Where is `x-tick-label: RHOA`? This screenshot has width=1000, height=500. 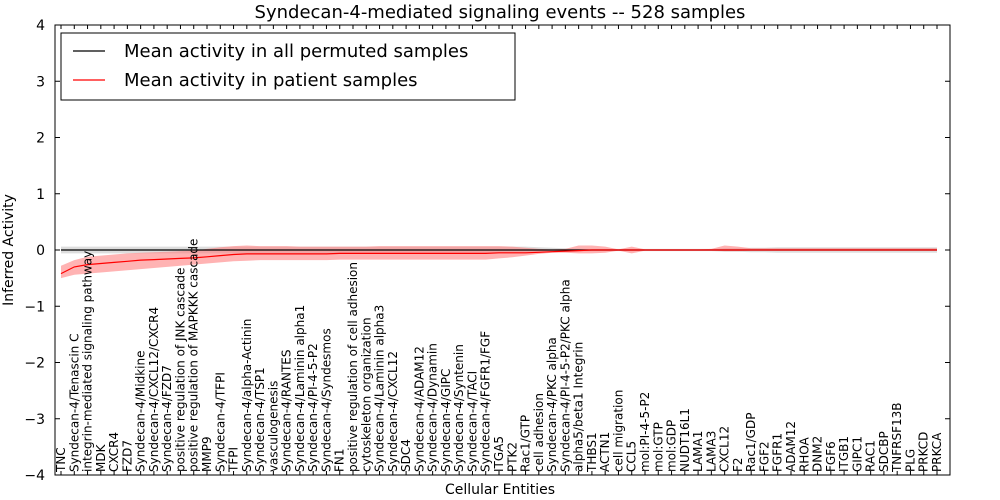
x-tick-label: RHOA is located at coordinates (804, 454).